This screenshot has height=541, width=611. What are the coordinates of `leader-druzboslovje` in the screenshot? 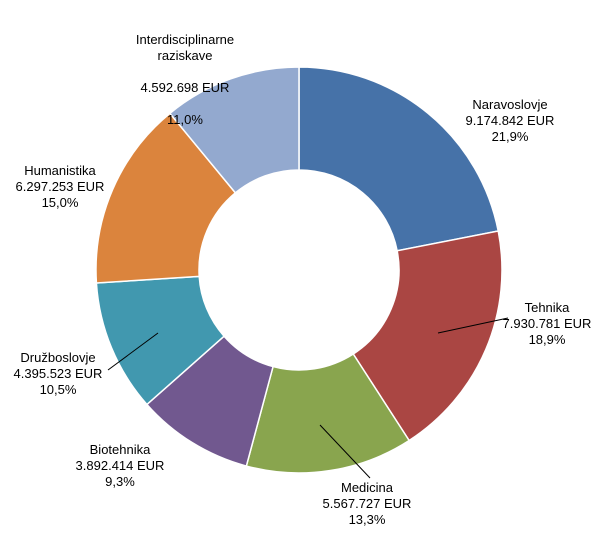 It's located at (133, 351).